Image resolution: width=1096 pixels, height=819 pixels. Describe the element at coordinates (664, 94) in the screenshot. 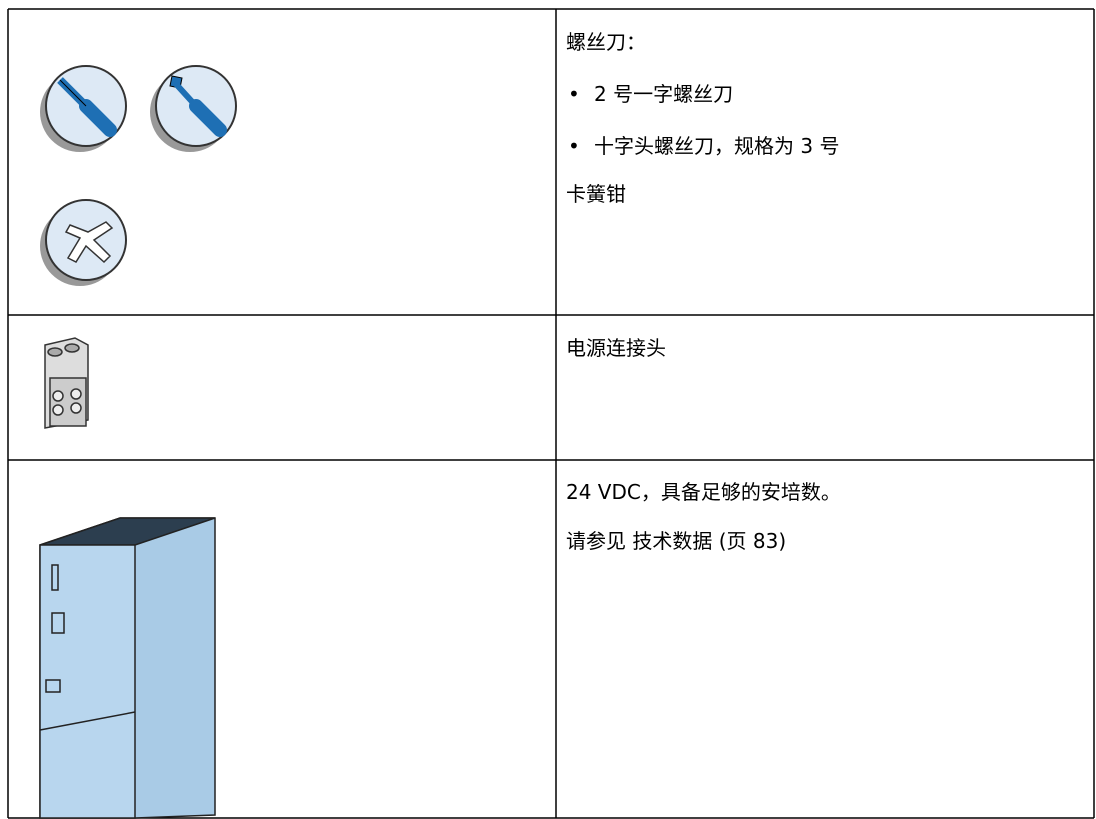

I see `tool-item: 2 号一字螺丝刀` at that location.